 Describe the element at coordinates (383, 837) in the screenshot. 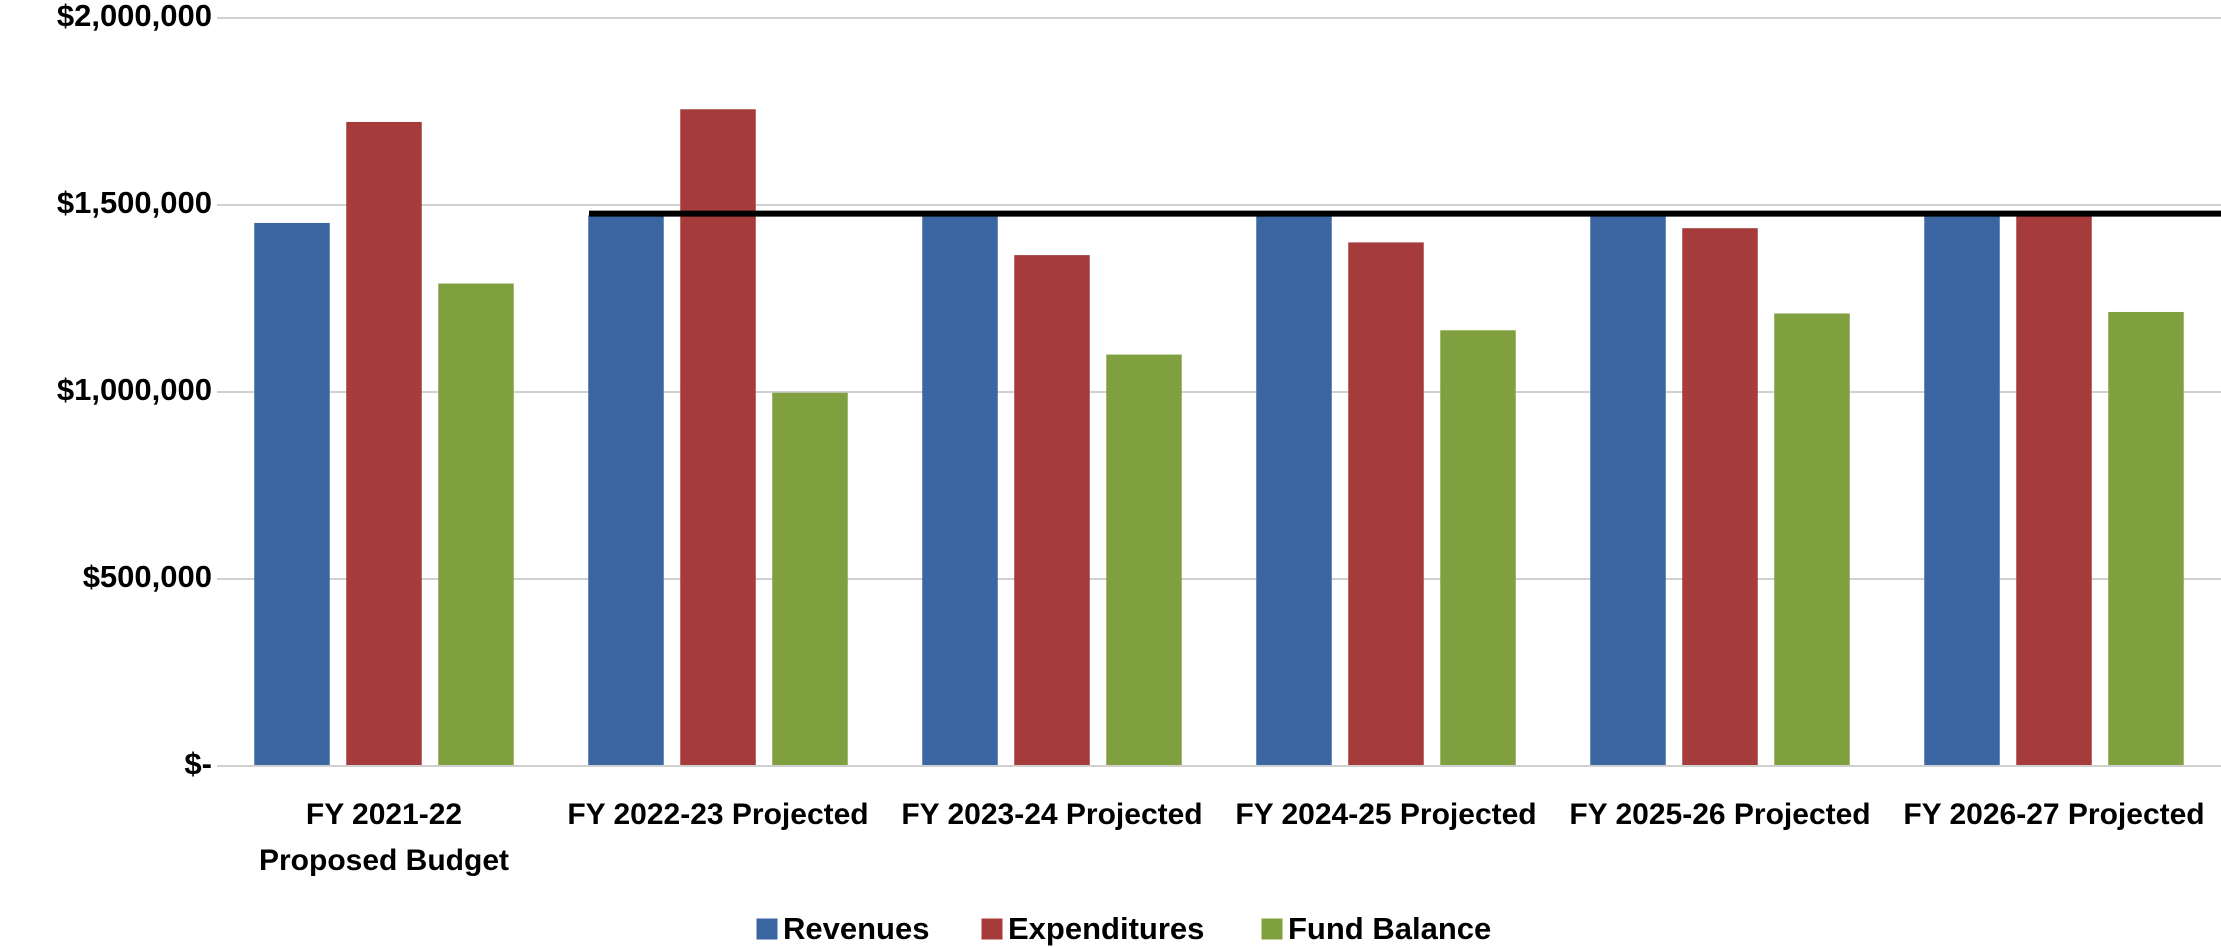

I see `x-tick-label: FY 2021-22 Proposed Budget` at that location.